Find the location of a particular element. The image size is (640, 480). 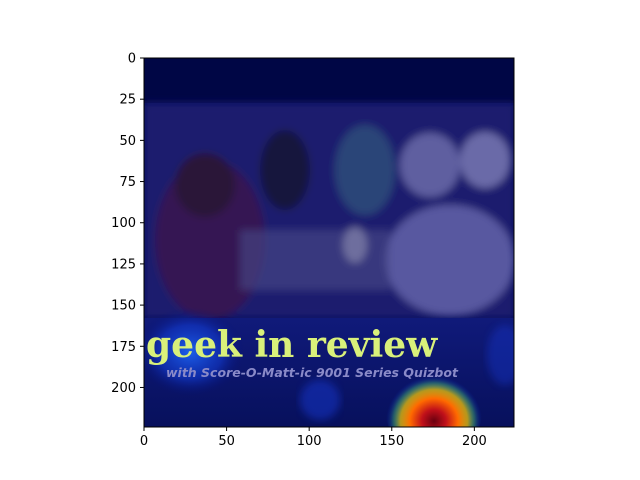

x-tick-label: 50 is located at coordinates (226, 441).